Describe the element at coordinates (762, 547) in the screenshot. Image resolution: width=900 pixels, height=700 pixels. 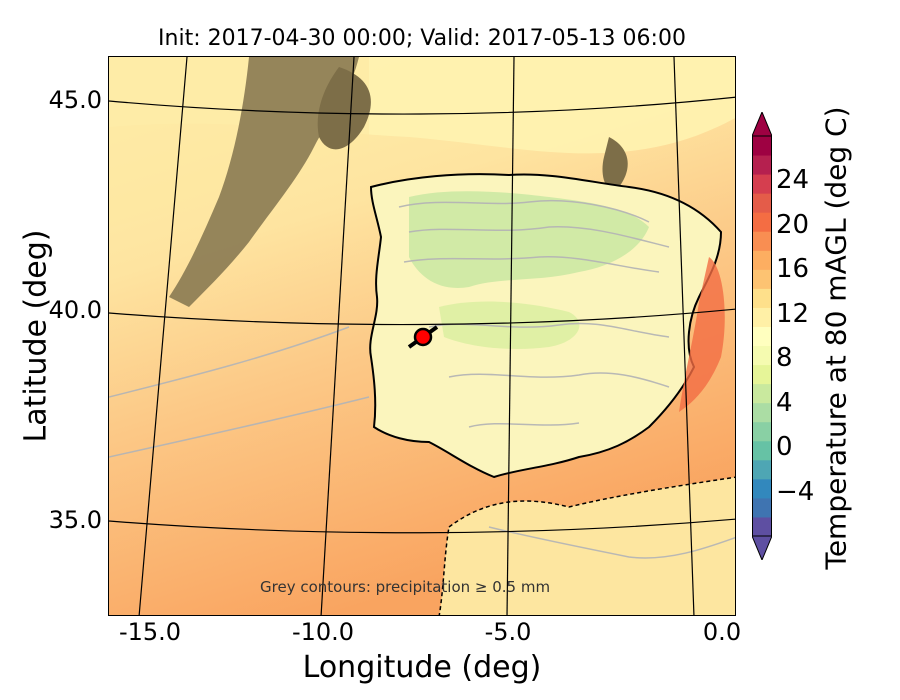
I see `colorbar-min-extend` at that location.